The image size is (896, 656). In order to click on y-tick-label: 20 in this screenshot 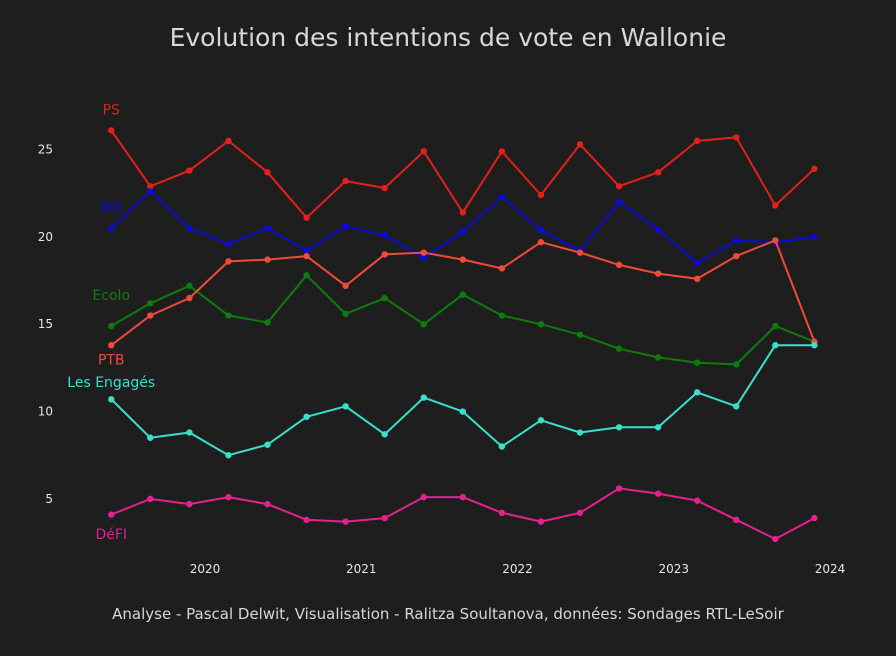, I will do `click(45, 237)`.